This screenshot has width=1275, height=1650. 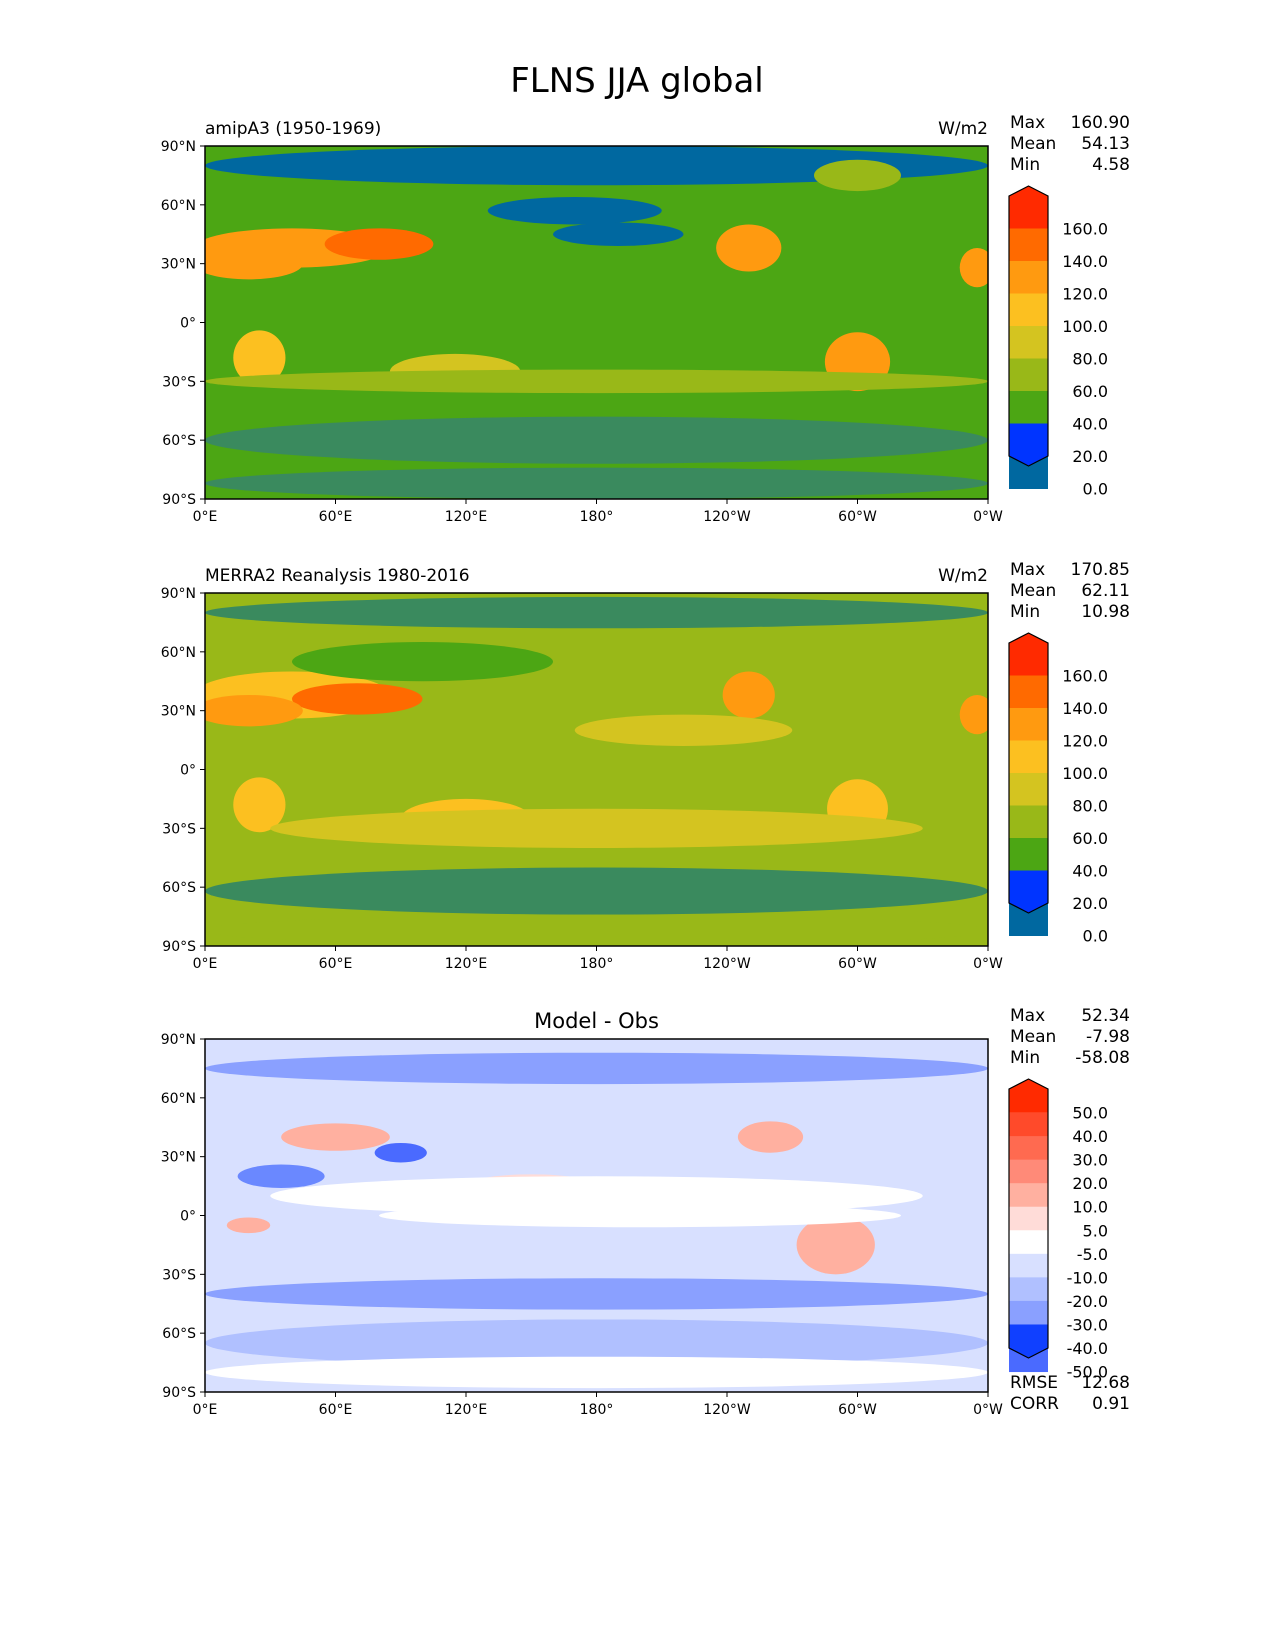 I want to click on stat-value: 170.85, so click(x=1100, y=570).